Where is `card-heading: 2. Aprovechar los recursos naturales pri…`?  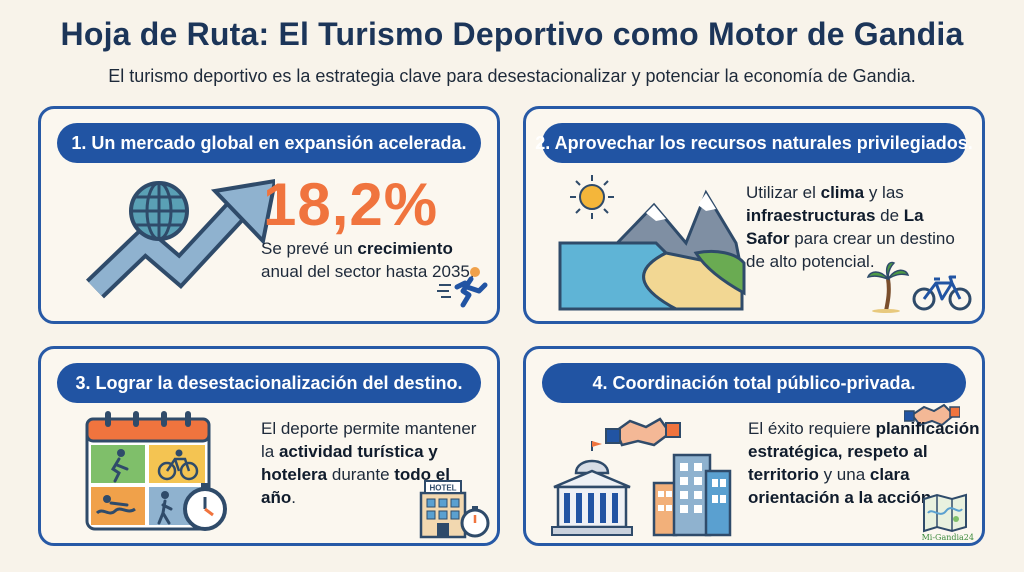 card-heading: 2. Aprovechar los recursos naturales pri… is located at coordinates (754, 143).